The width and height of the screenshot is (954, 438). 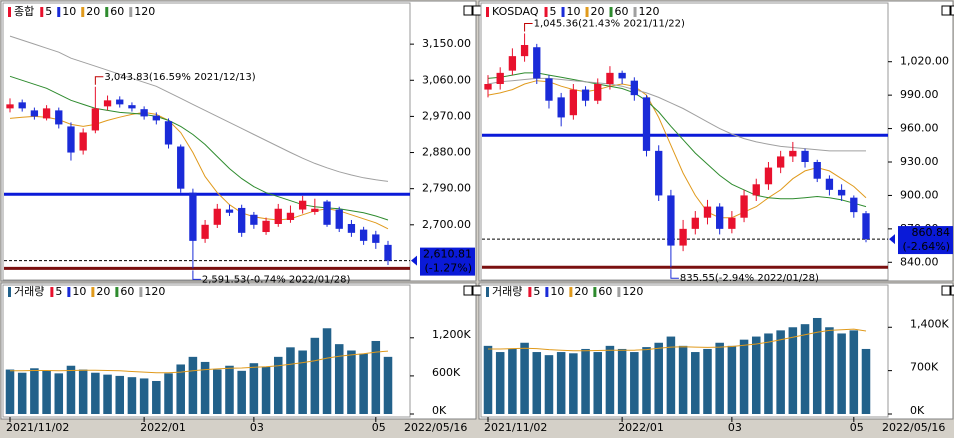 I want to click on current-pointer, so click(x=414, y=260).